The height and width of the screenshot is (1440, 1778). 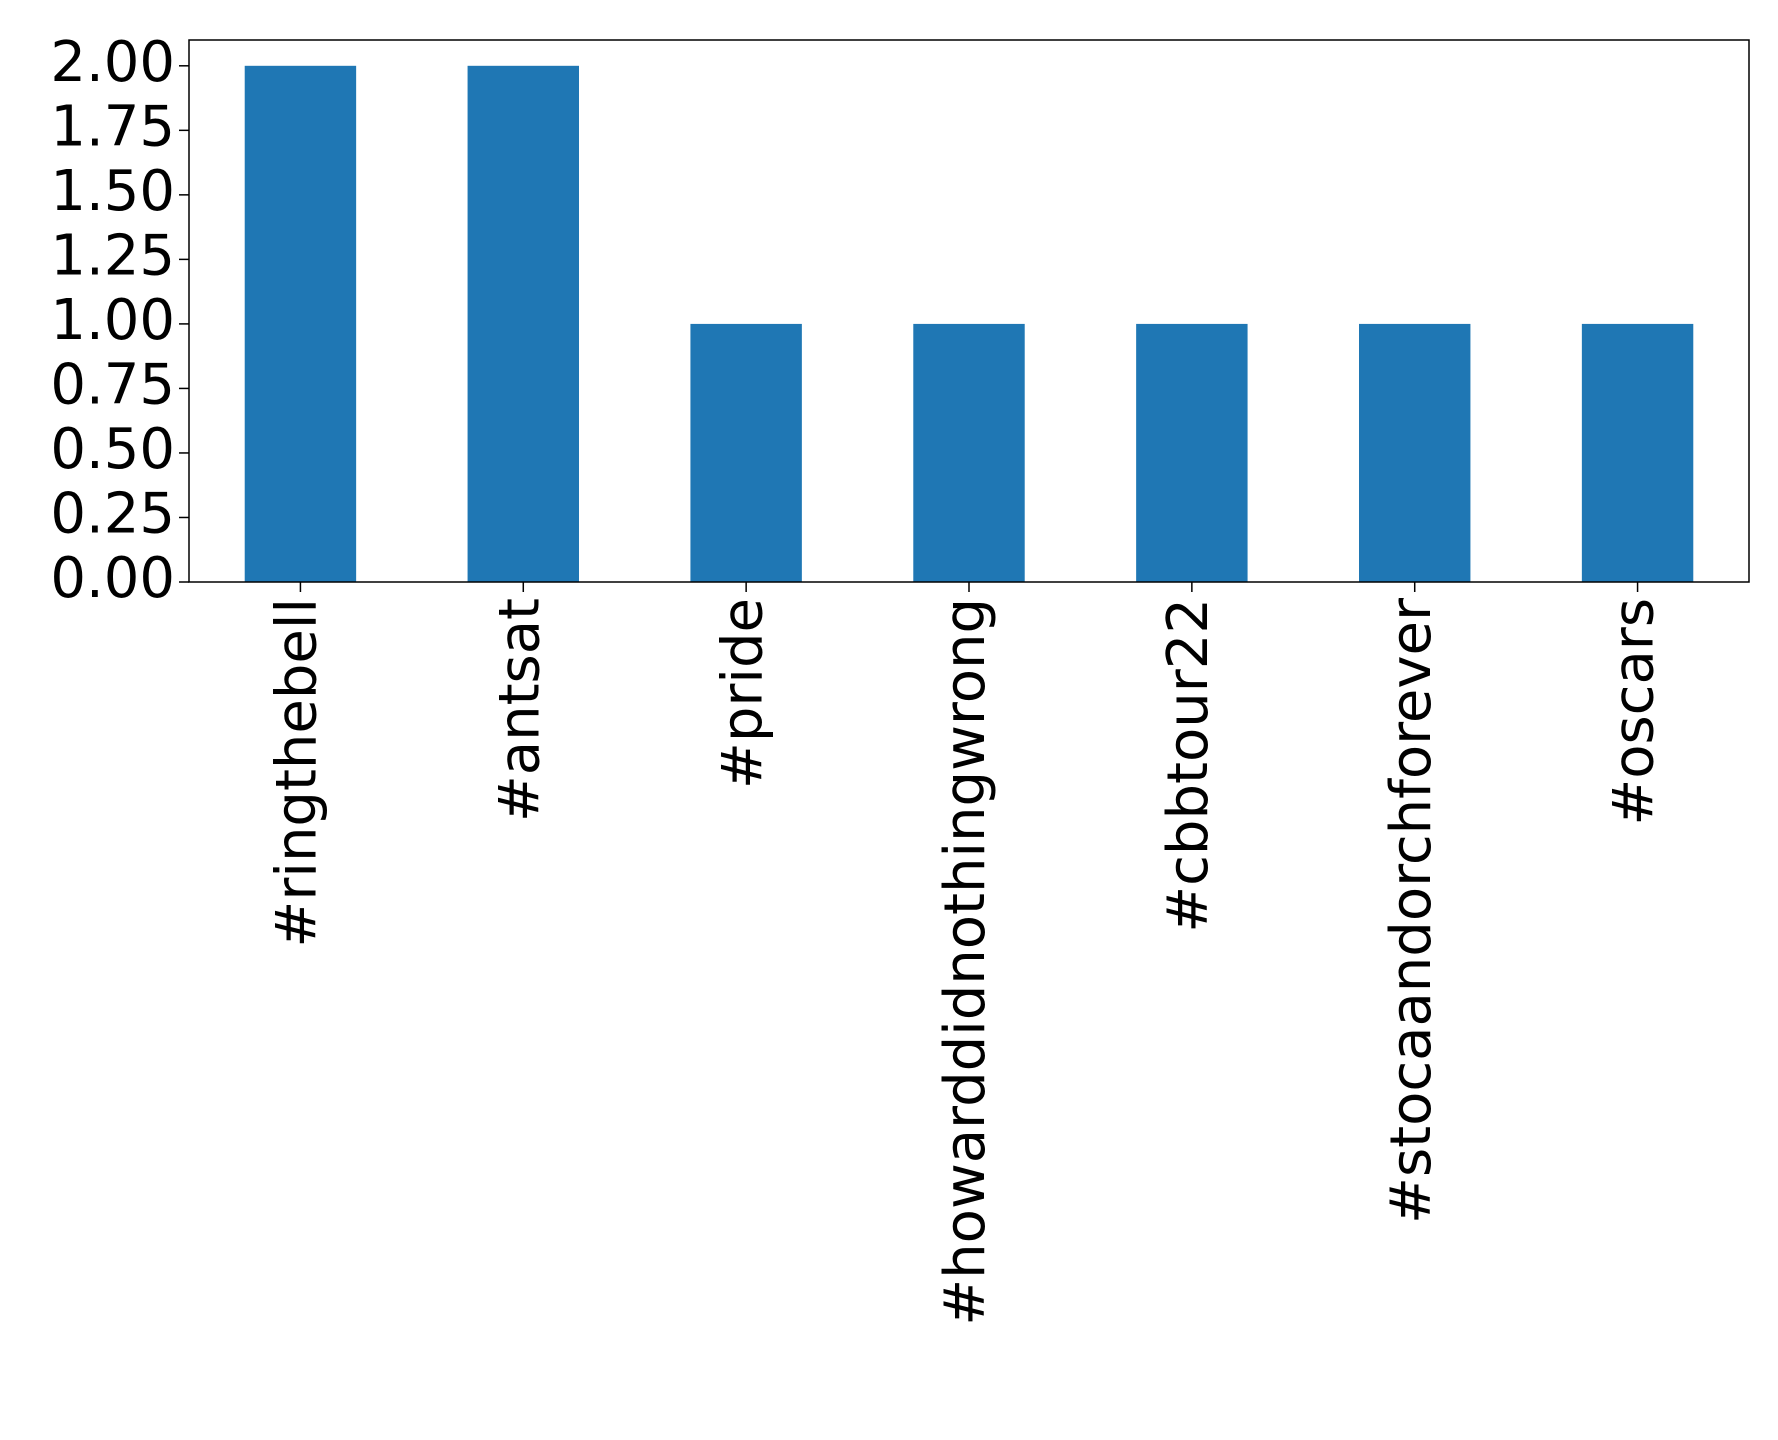 I want to click on x-tick-label: #stocaandorchforever, so click(x=1411, y=910).